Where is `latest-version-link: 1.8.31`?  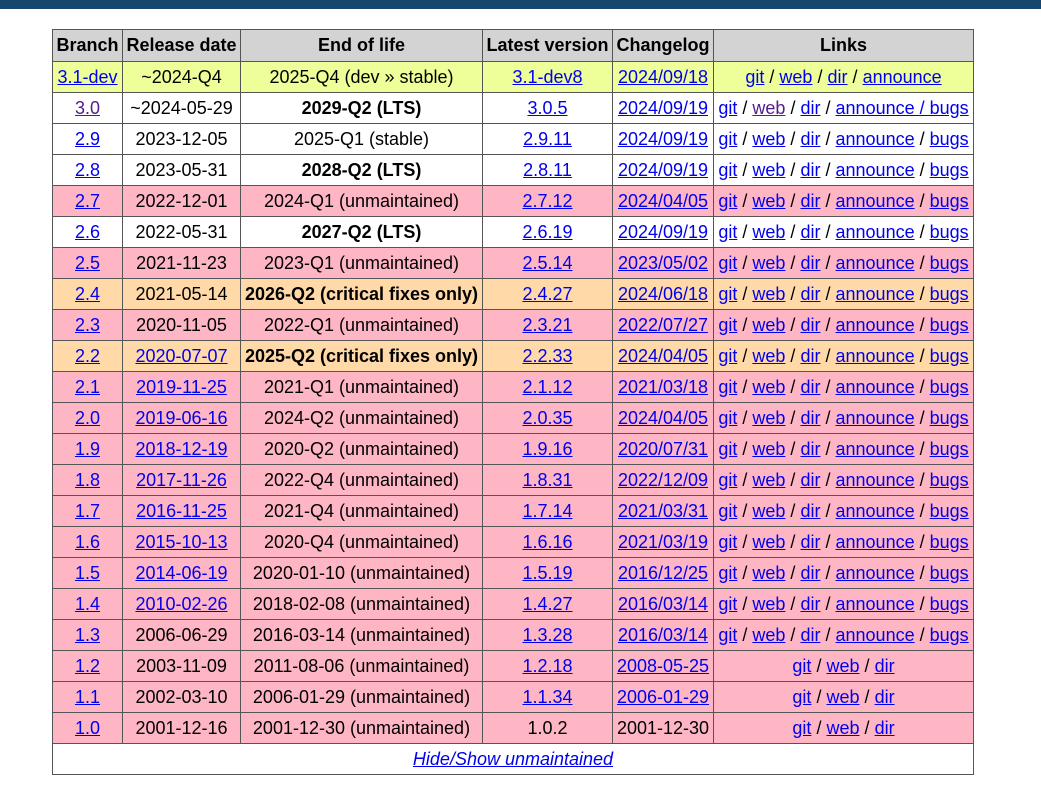
latest-version-link: 1.8.31 is located at coordinates (547, 479).